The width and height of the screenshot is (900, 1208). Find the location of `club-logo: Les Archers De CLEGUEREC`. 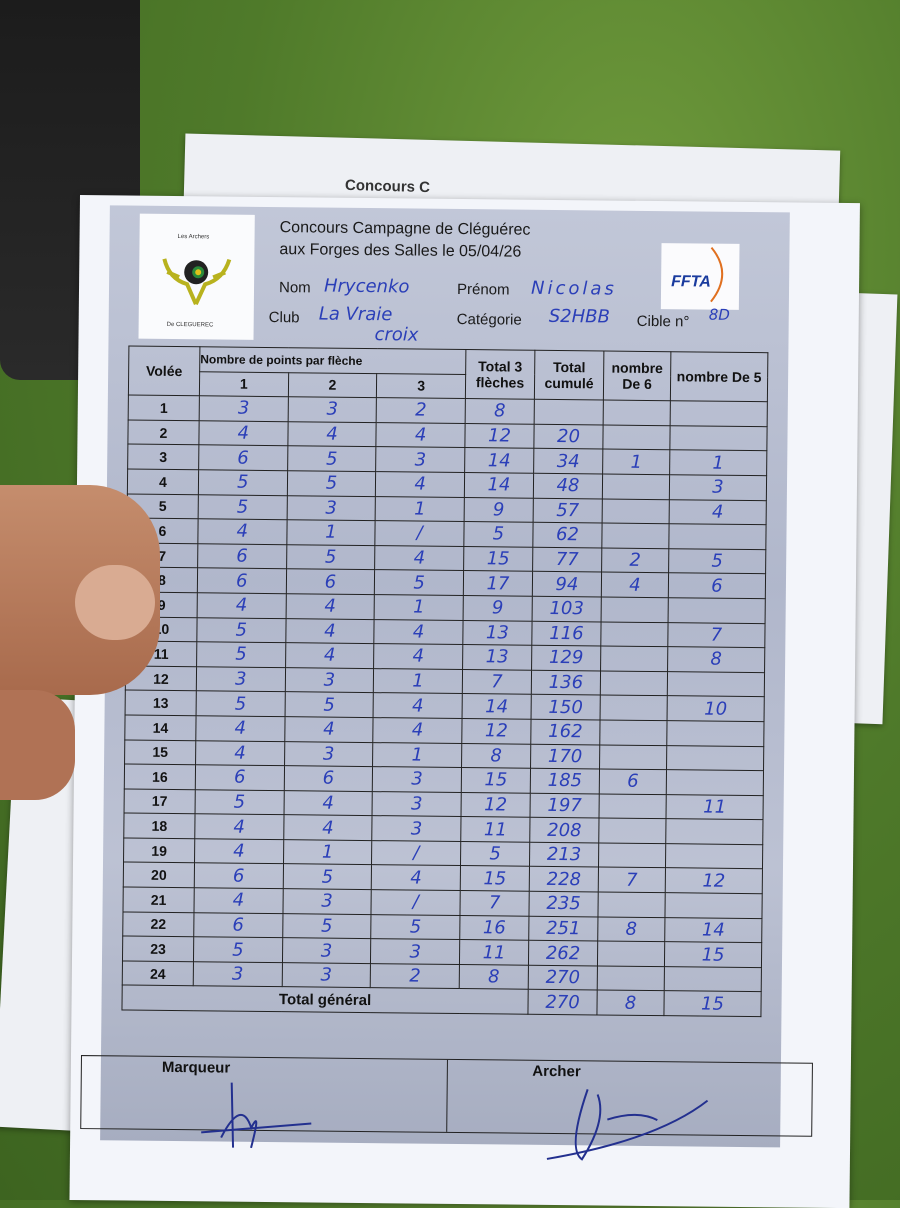

club-logo: Les Archers De CLEGUEREC is located at coordinates (196, 276).